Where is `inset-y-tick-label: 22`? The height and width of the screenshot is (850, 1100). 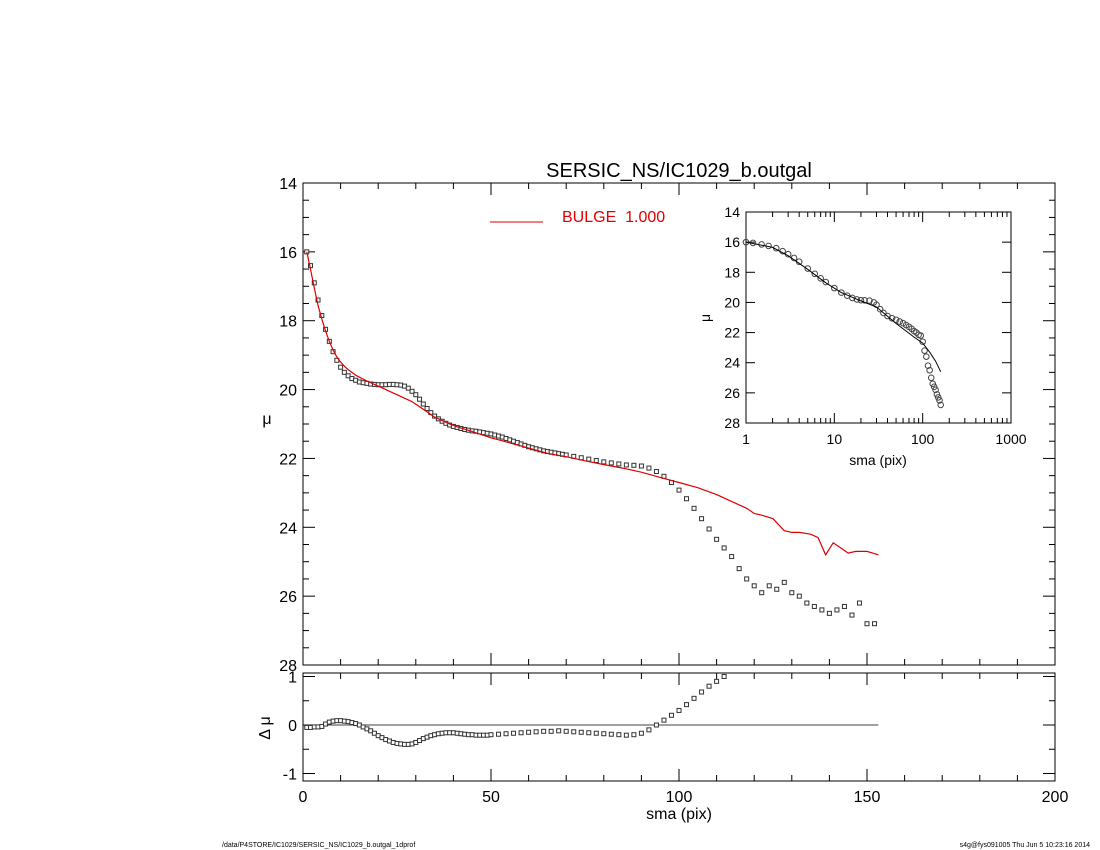 inset-y-tick-label: 22 is located at coordinates (732, 333).